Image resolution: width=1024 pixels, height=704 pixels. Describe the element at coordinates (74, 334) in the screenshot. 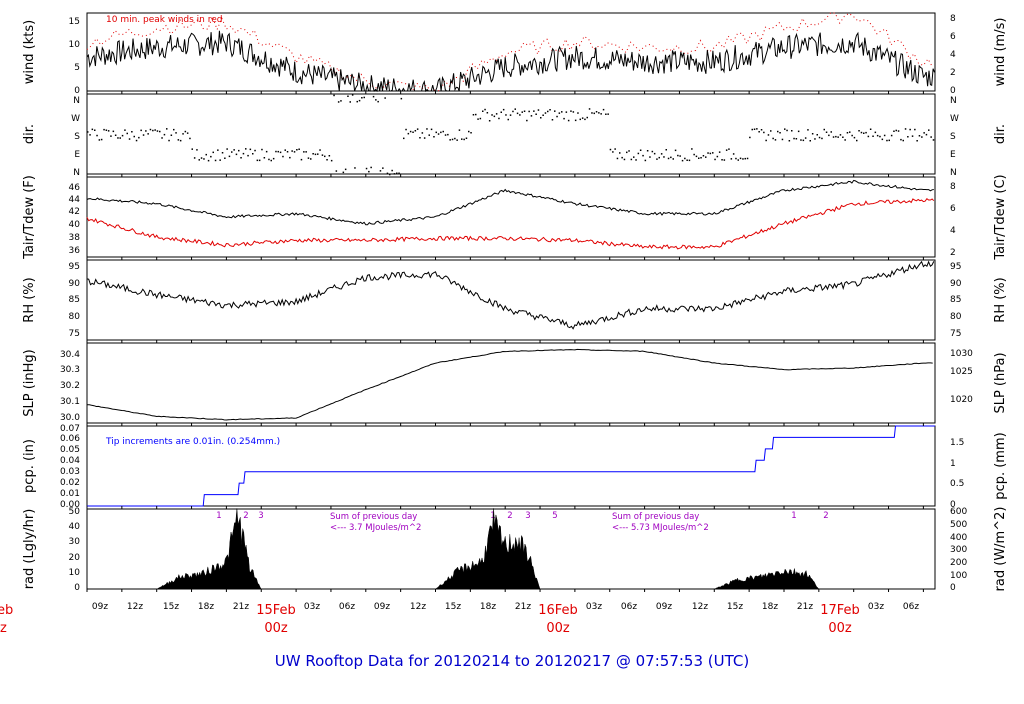

I see `rh-ytick-left: 75` at that location.